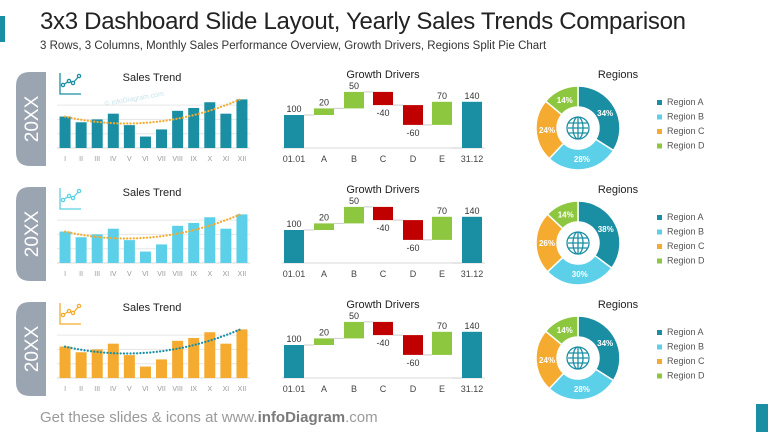 The height and width of the screenshot is (432, 768). I want to click on month-label: I, so click(65, 159).